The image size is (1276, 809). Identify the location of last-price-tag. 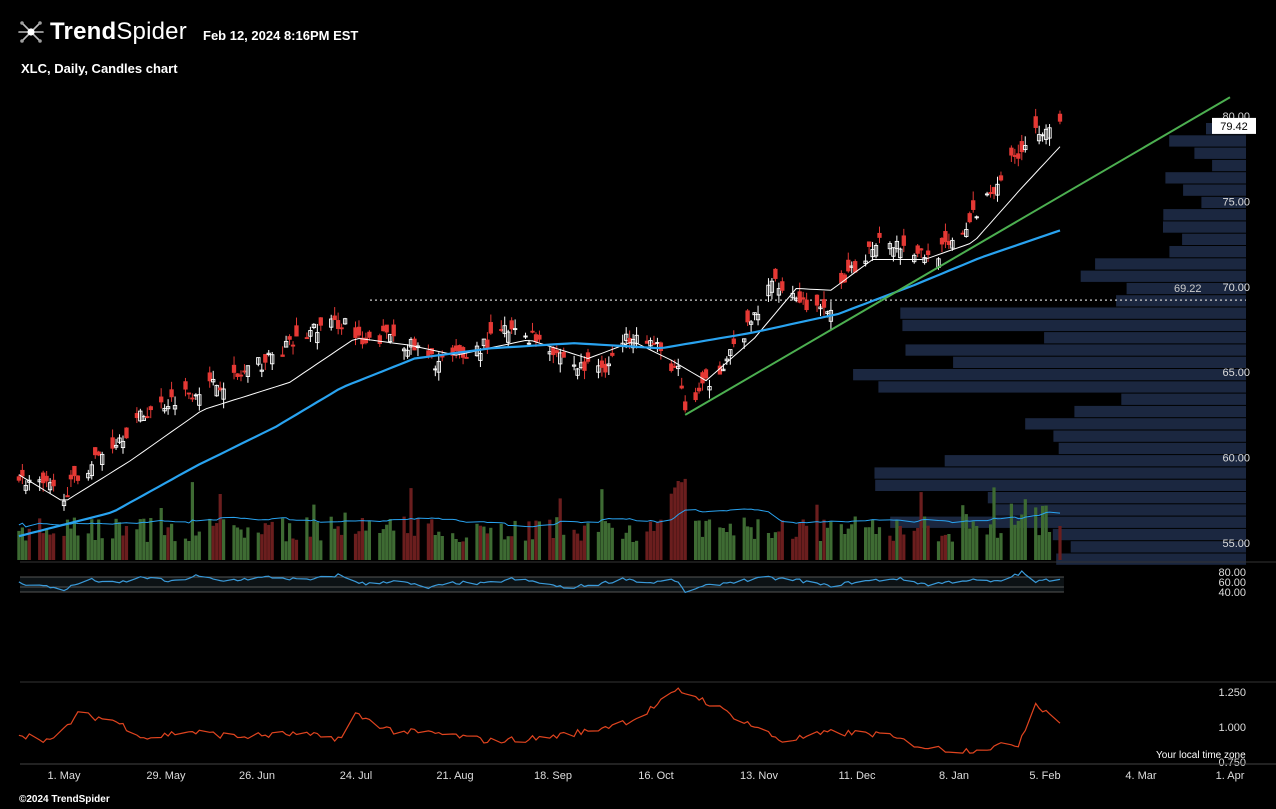
(1234, 125).